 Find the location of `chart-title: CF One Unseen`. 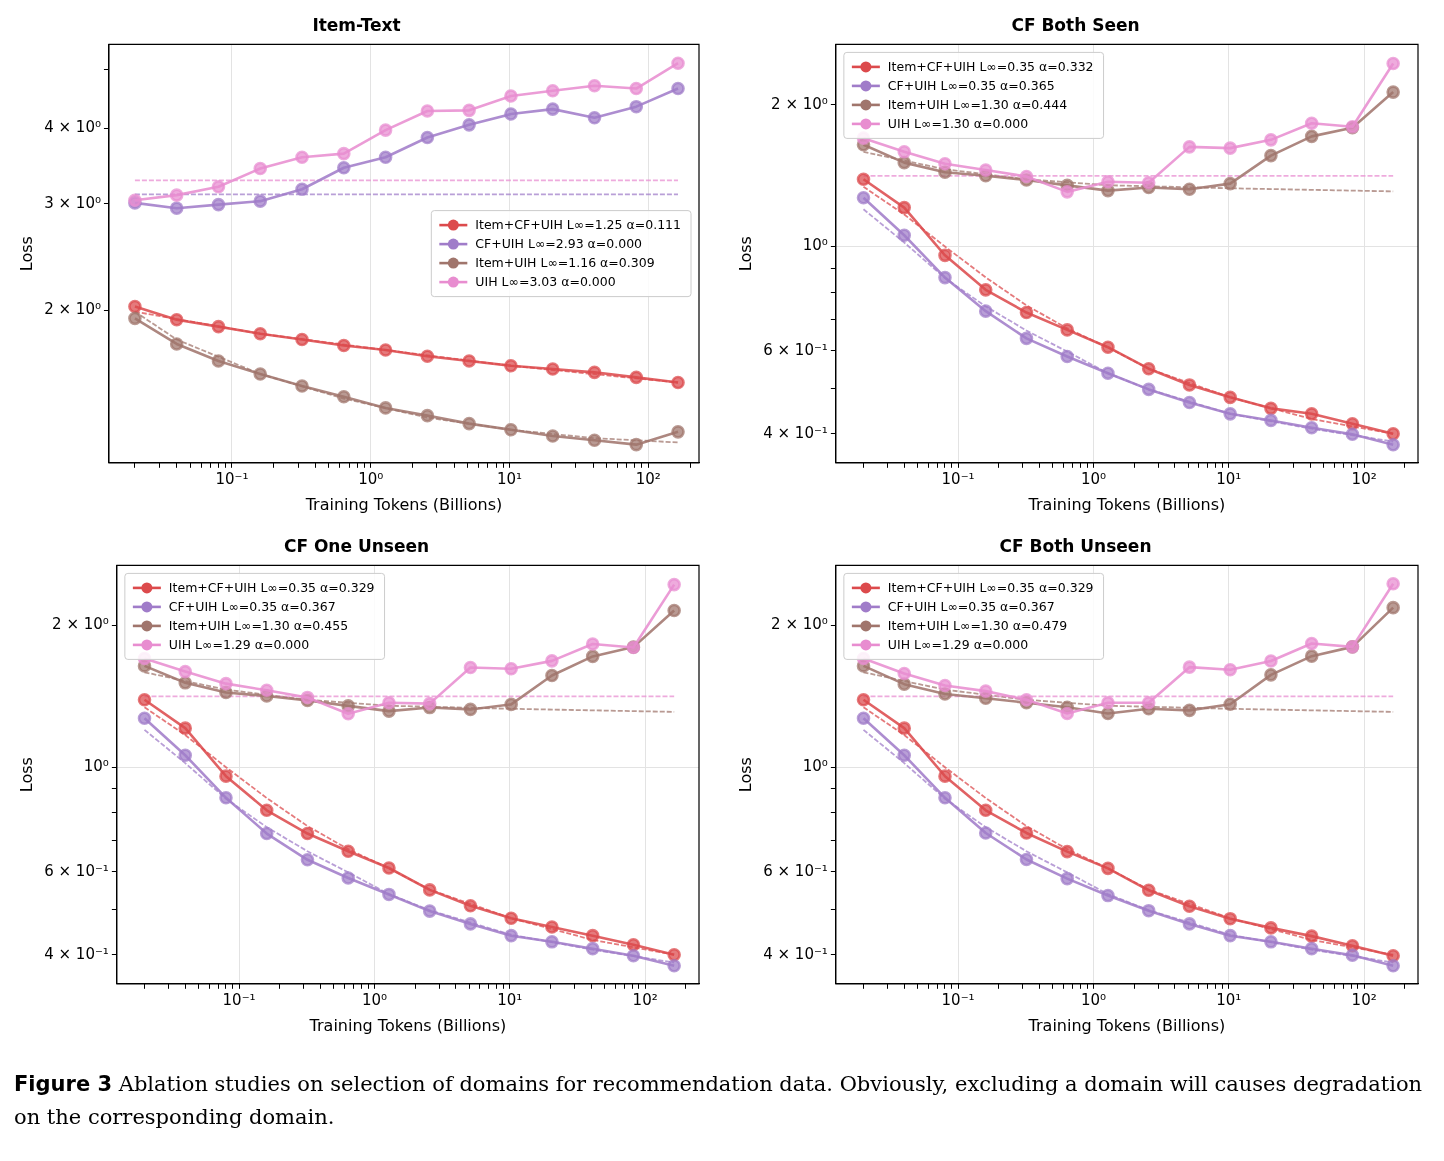

chart-title: CF One Unseen is located at coordinates (356, 545).